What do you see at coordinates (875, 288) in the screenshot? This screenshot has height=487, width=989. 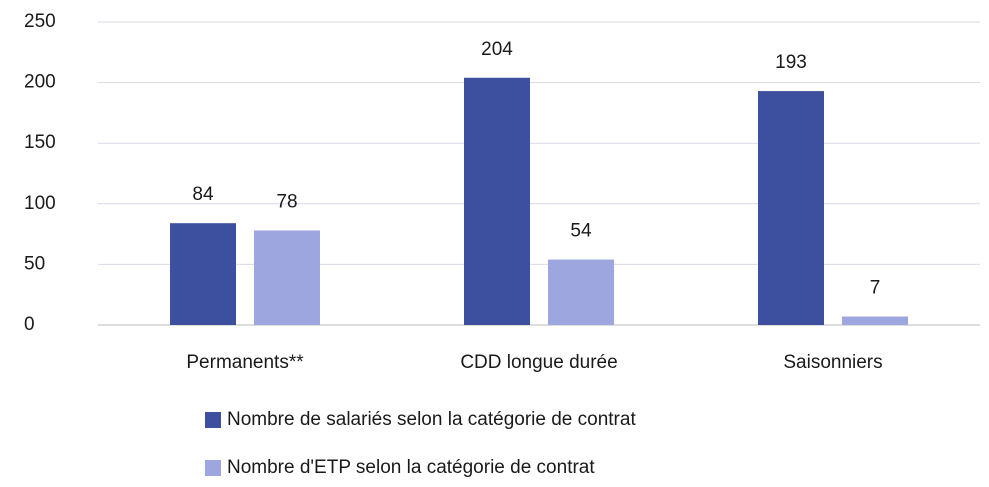 I see `data-label: 7` at bounding box center [875, 288].